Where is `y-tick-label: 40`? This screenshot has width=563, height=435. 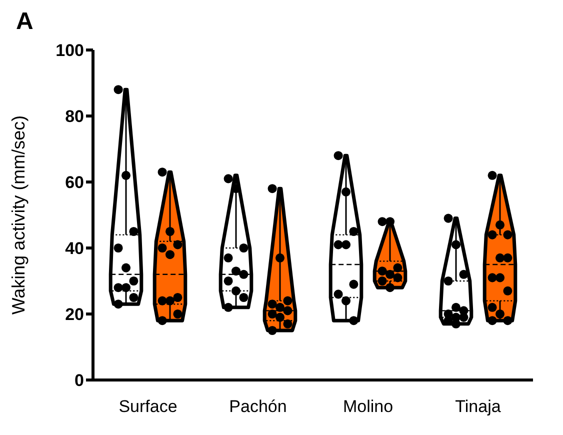
y-tick-label: 40 is located at coordinates (74, 248).